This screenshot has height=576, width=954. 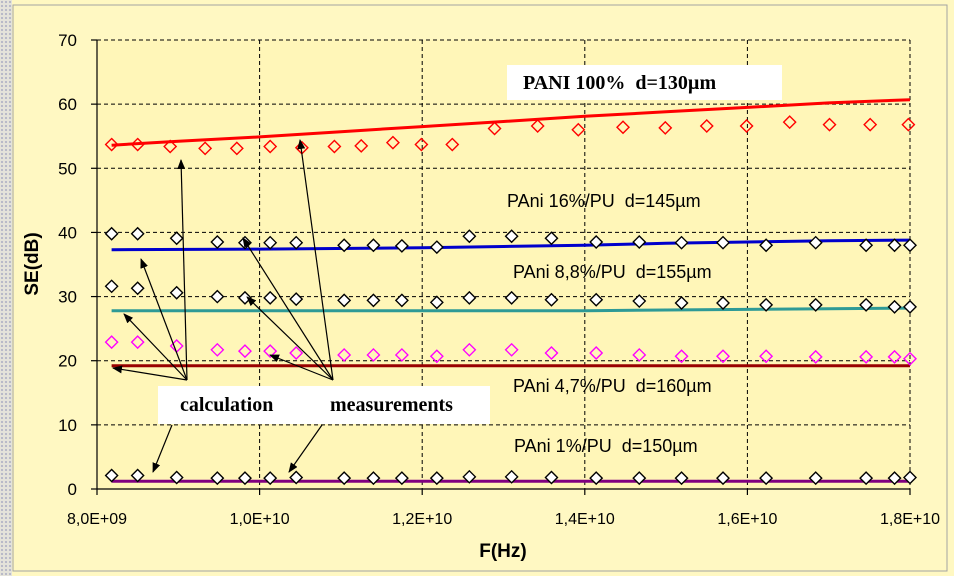 What do you see at coordinates (619, 83) in the screenshot?
I see `series-label-pani-100: PANI 100% d=130µm` at bounding box center [619, 83].